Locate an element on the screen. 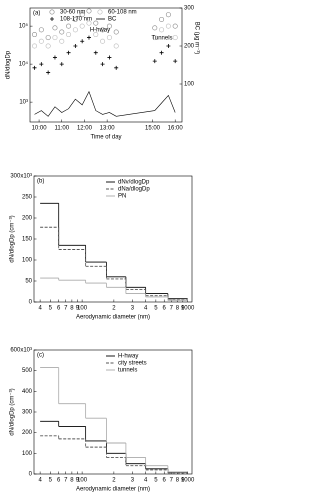 The height and width of the screenshot is (500, 320). y2-tick-label: 100 is located at coordinates (189, 85).